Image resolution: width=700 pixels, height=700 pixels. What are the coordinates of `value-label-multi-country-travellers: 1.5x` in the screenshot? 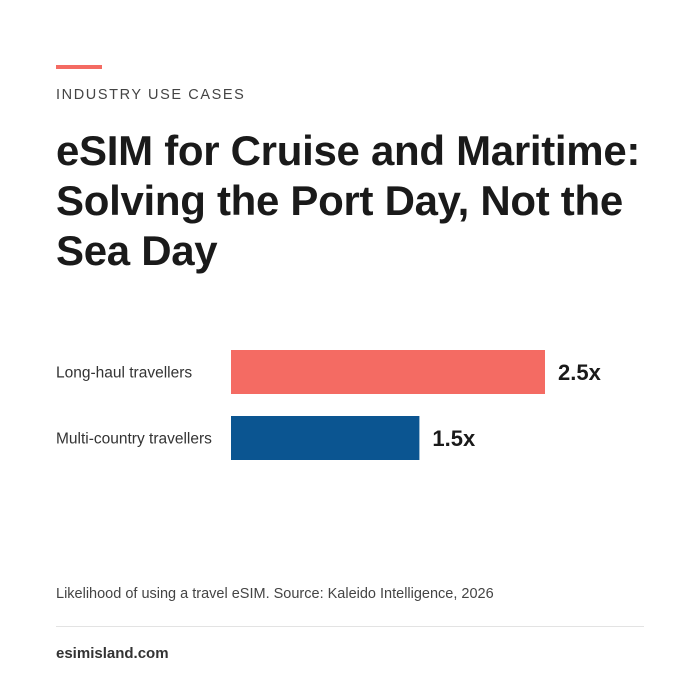 It's located at (454, 438).